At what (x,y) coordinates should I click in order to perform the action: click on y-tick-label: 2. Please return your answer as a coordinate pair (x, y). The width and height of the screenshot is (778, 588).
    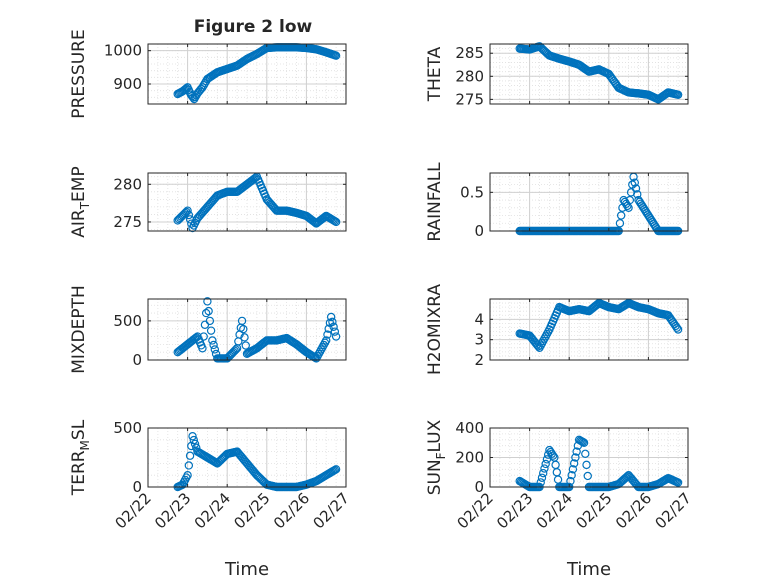
    Looking at the image, I should click on (479, 360).